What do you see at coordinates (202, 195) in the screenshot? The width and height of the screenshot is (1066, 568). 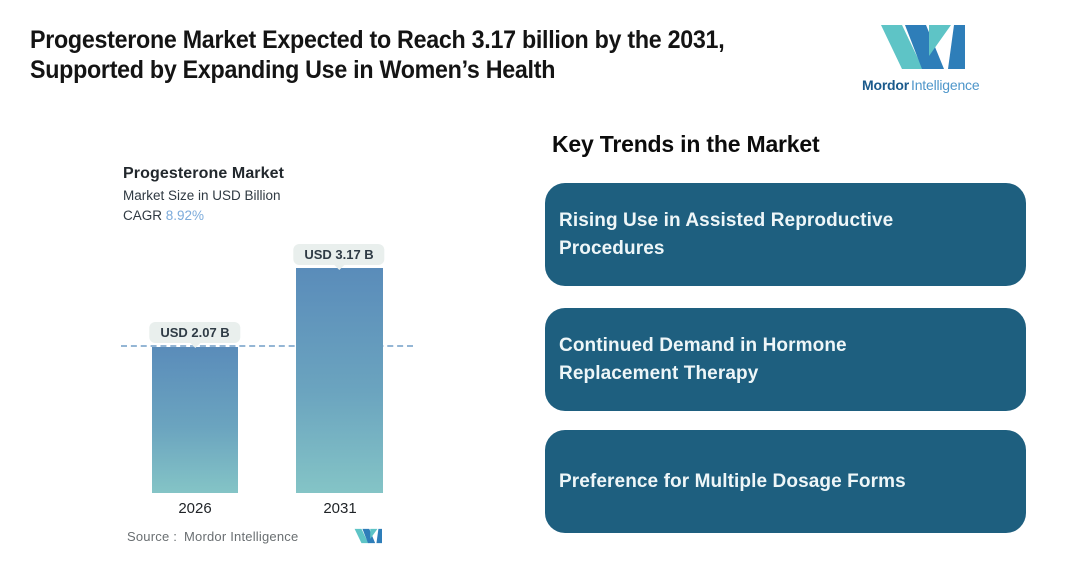 I see `chart-subtitle: Market Size in USD Billion` at bounding box center [202, 195].